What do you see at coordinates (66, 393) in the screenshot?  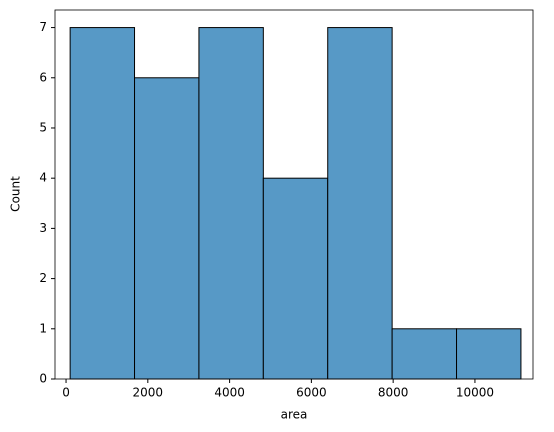 I see `x-tick-label: 0` at bounding box center [66, 393].